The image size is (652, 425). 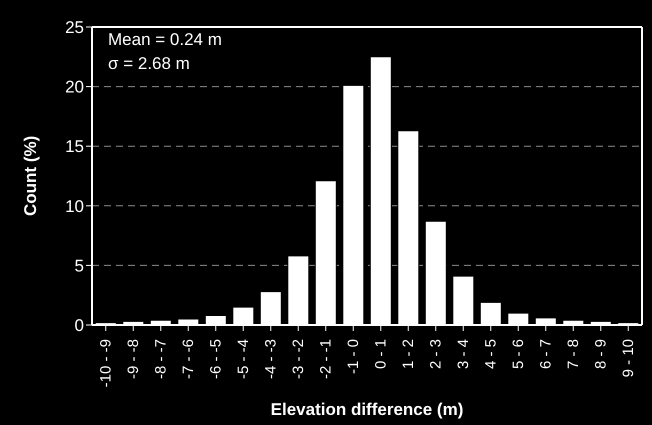 What do you see at coordinates (149, 64) in the screenshot?
I see `annotation: σ = 2.68 m` at bounding box center [149, 64].